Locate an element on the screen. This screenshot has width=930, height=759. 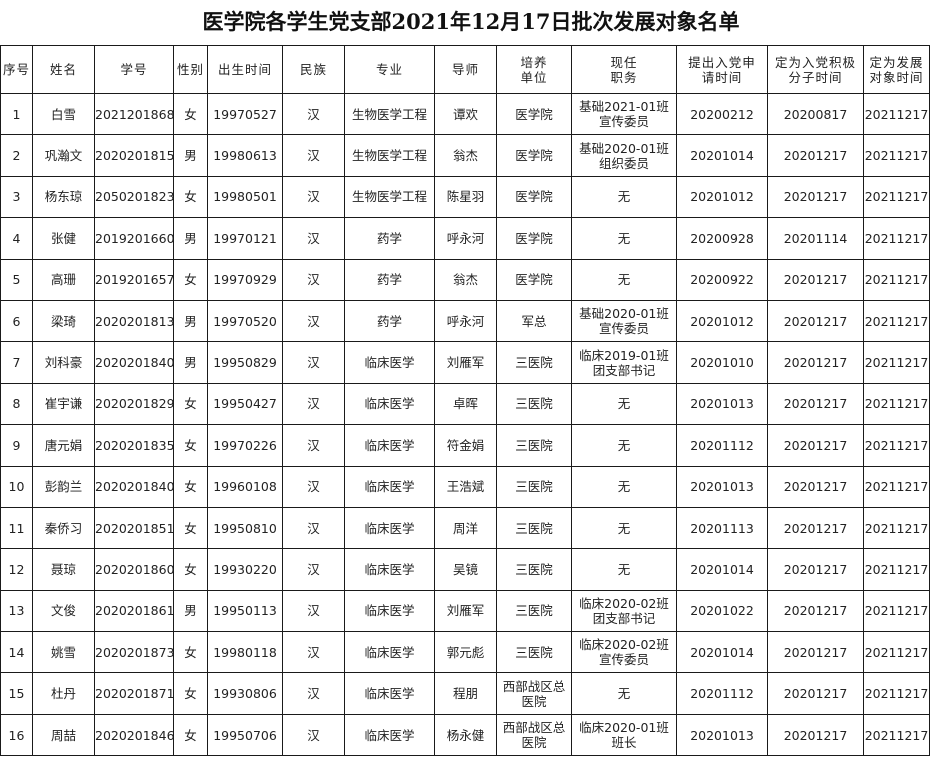
cell-birth-date: 19950427 is located at coordinates (245, 404).